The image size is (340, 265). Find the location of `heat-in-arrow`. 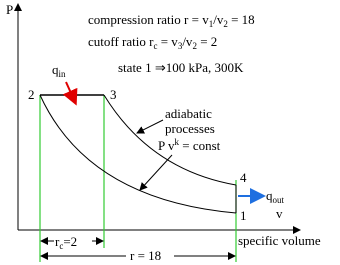

heat-in-arrow is located at coordinates (70, 93).